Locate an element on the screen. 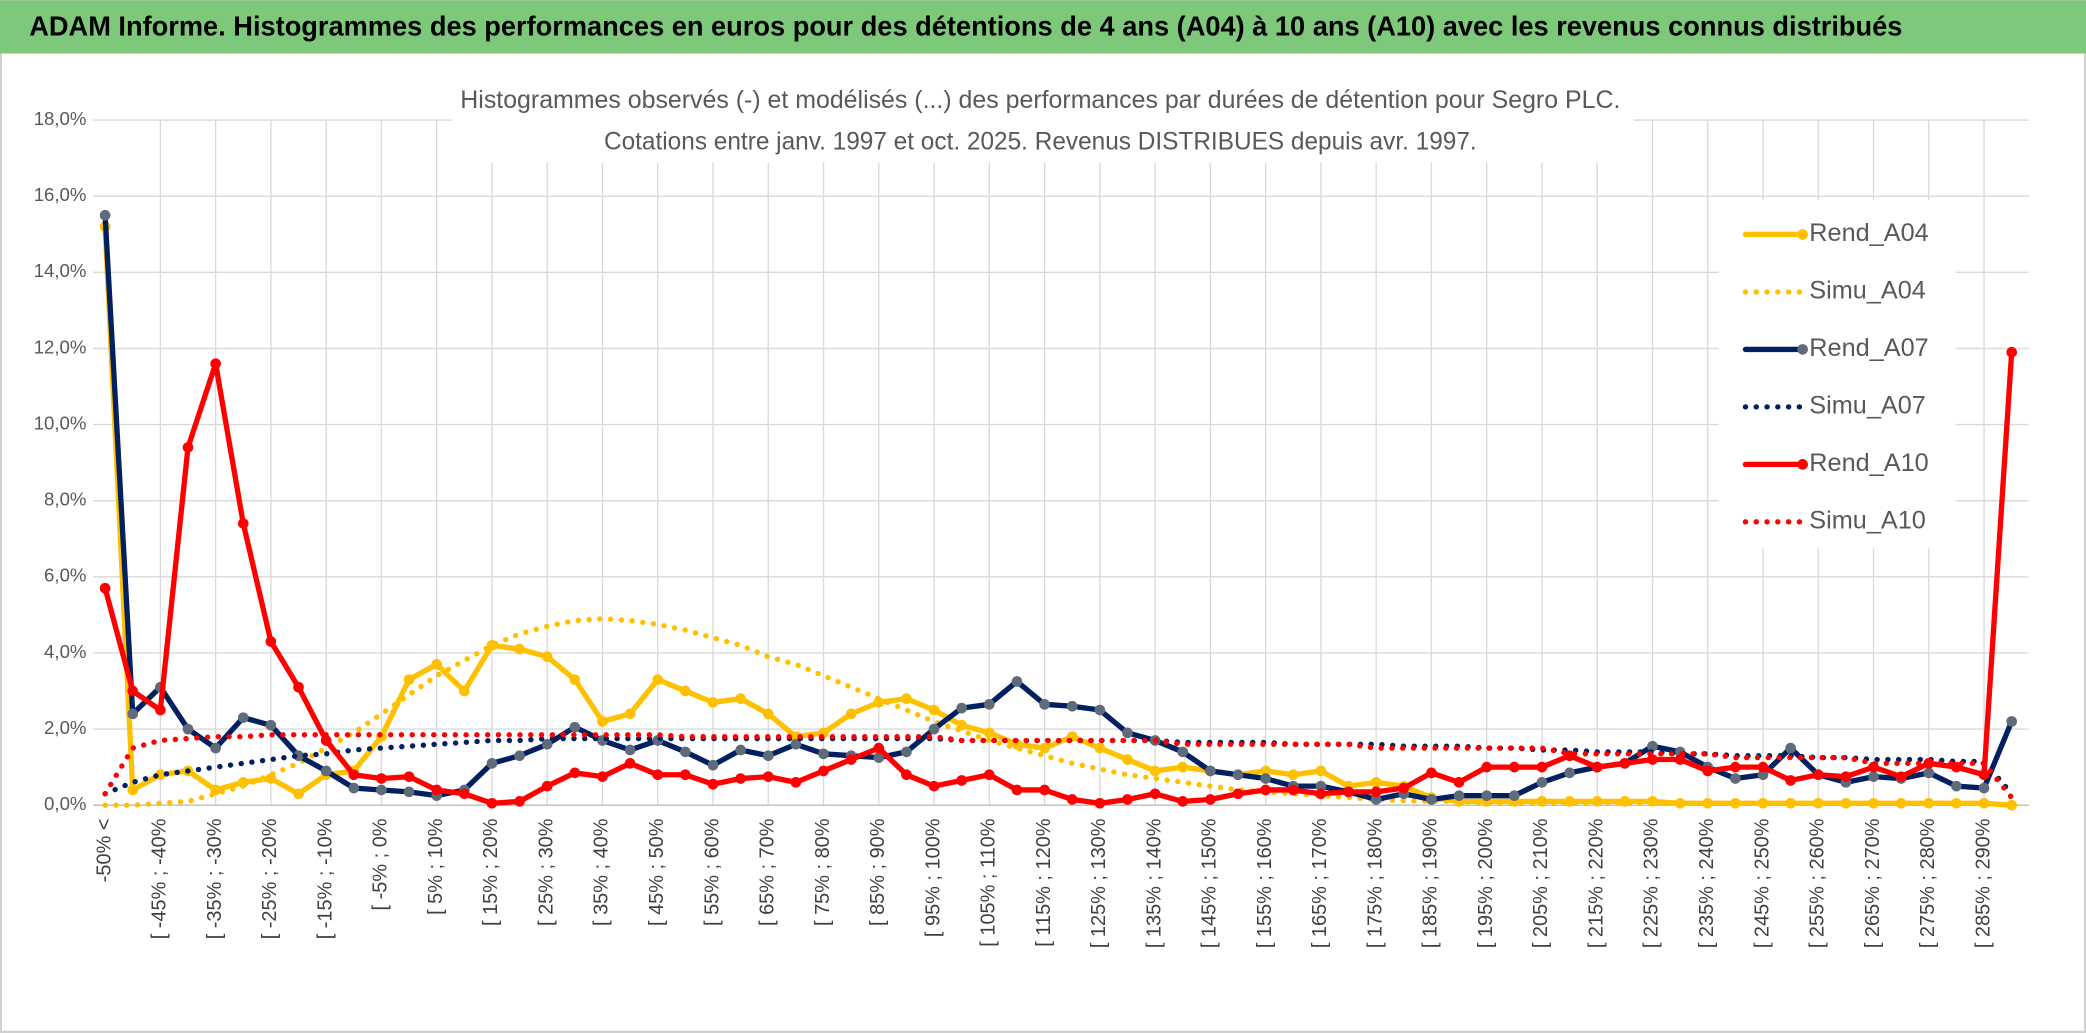 The image size is (2086, 1033). legend-label: Rend_A10 is located at coordinates (1868, 463).